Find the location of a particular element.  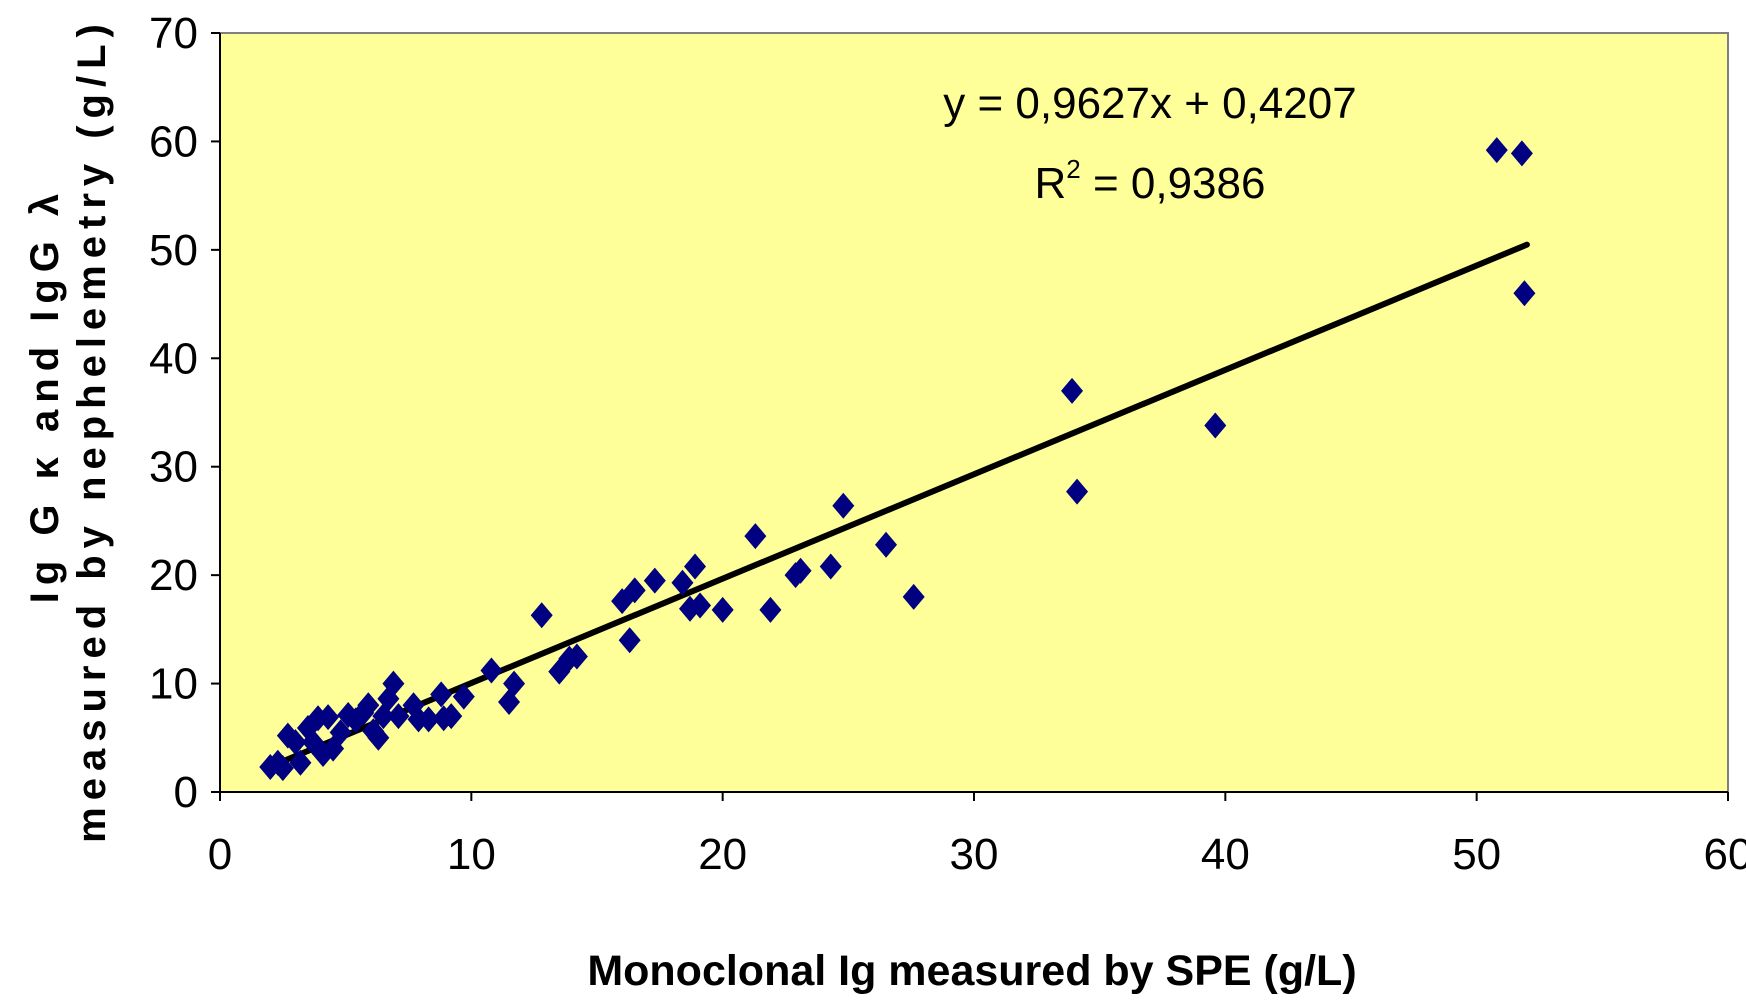

x-tick-label: 0 is located at coordinates (220, 854).